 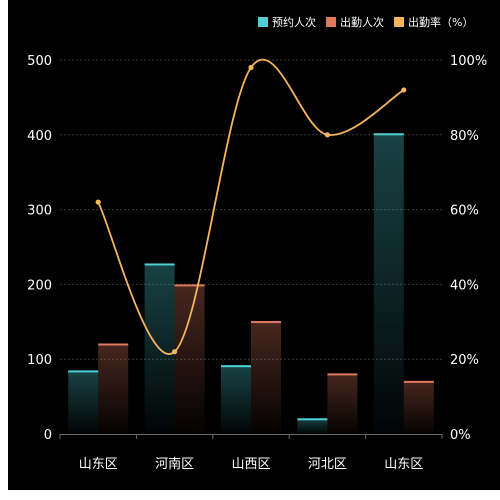 What do you see at coordinates (468, 61) in the screenshot?
I see `y-right-tick-label: 100%` at bounding box center [468, 61].